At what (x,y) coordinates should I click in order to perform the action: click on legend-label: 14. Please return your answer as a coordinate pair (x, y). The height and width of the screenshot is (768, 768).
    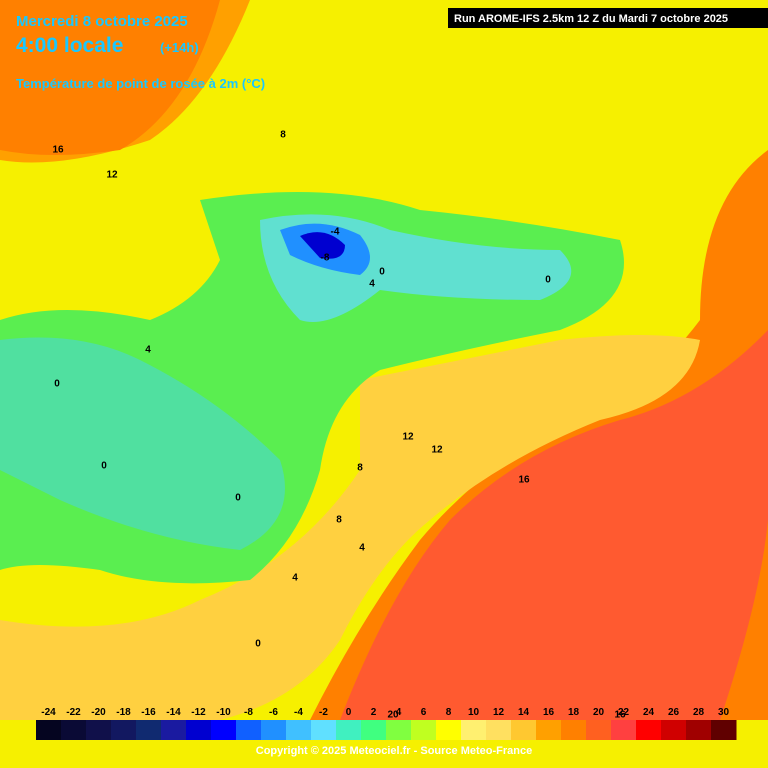
    Looking at the image, I should click on (524, 712).